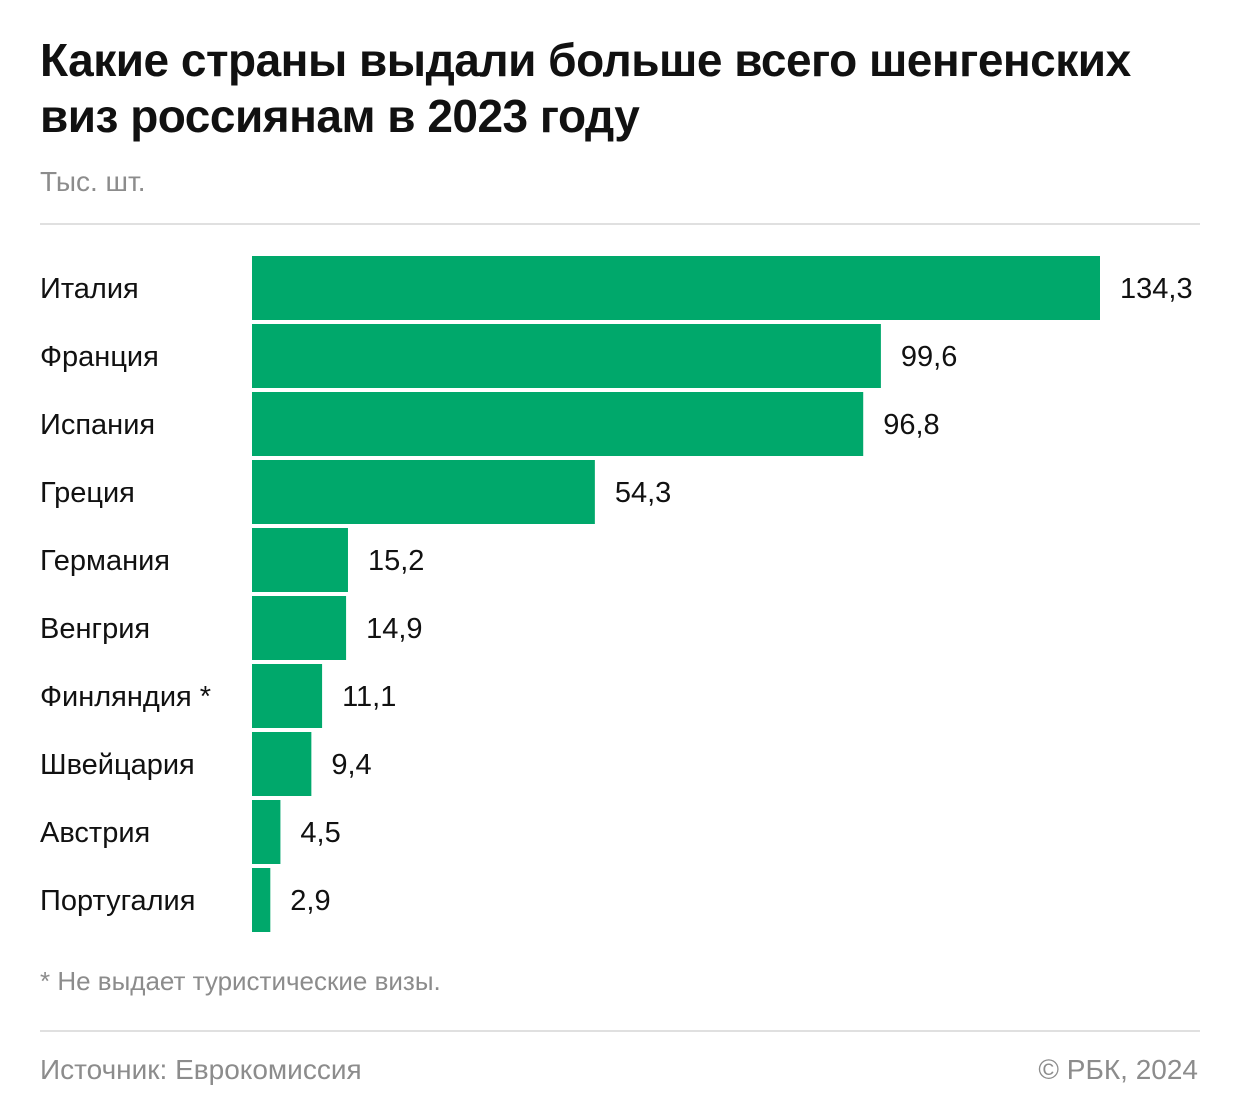 The height and width of the screenshot is (1120, 1240). I want to click on value-label: 15,2, so click(396, 561).